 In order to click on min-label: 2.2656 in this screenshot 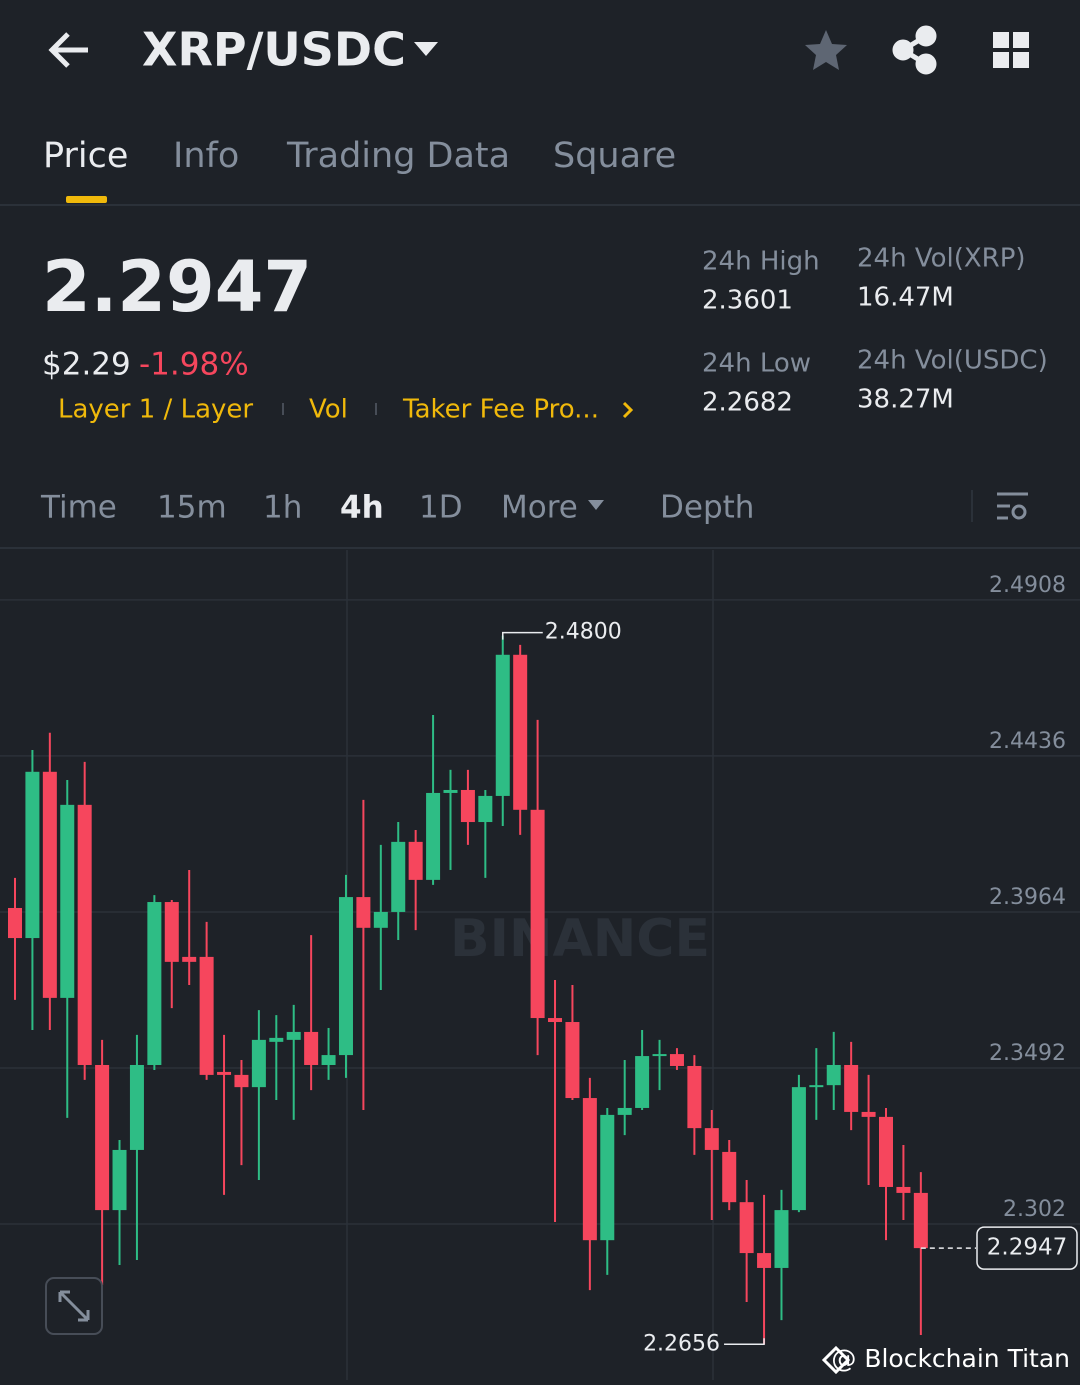, I will do `click(681, 1343)`.